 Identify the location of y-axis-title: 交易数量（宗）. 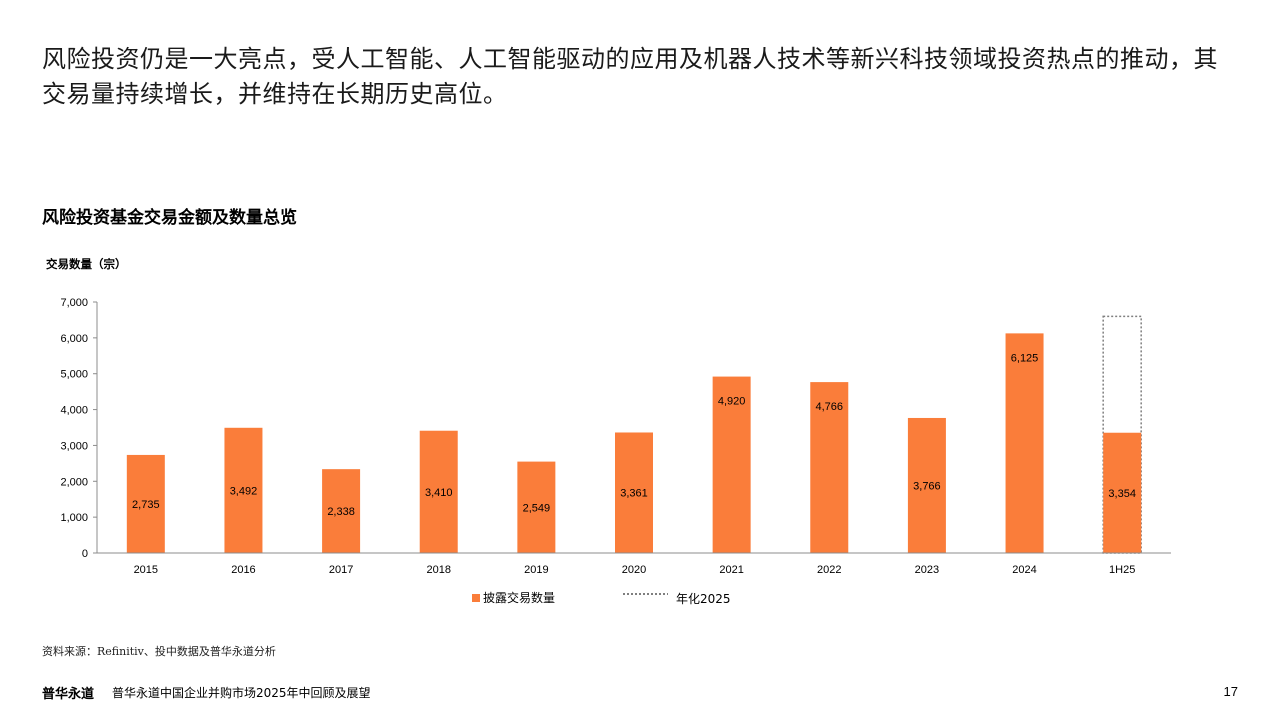
(86, 264).